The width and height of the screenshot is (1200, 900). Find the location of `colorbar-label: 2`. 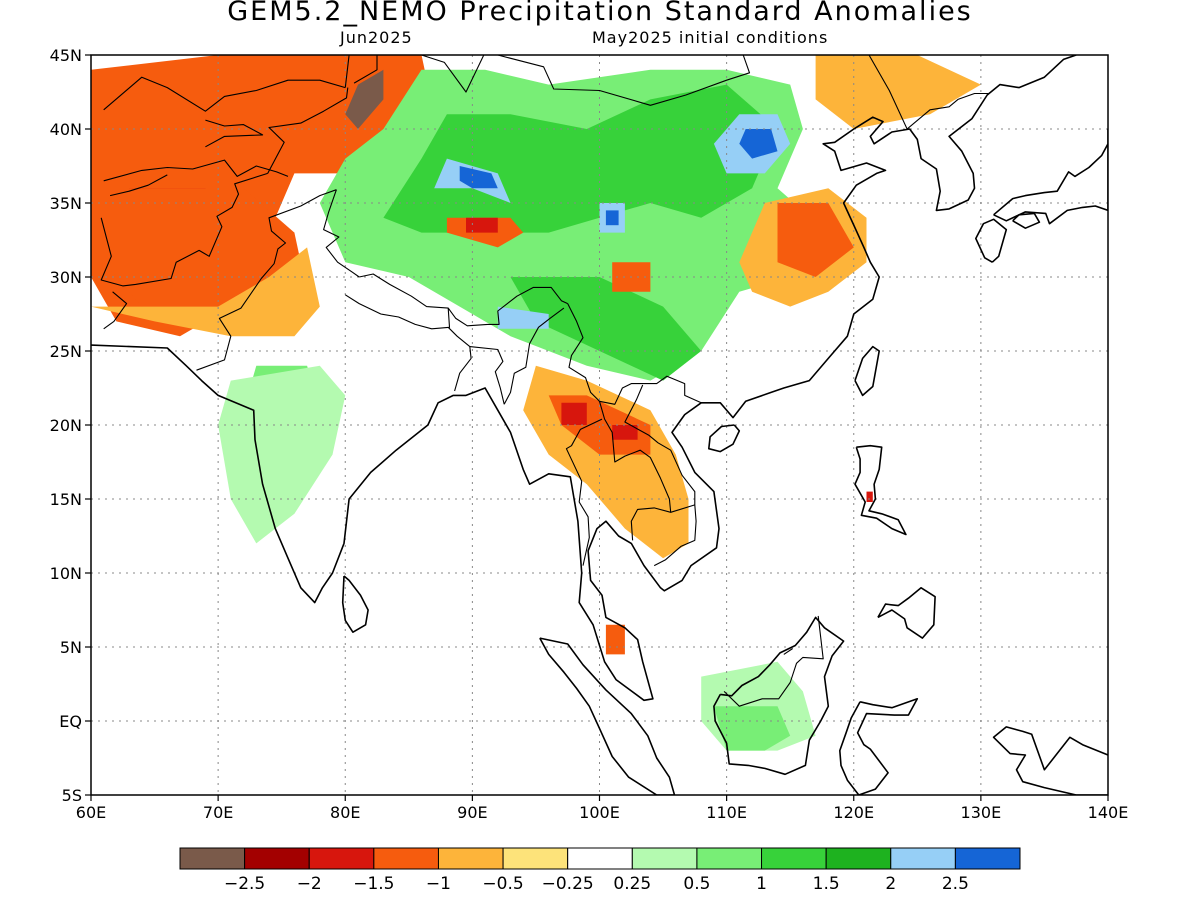

colorbar-label: 2 is located at coordinates (890, 884).